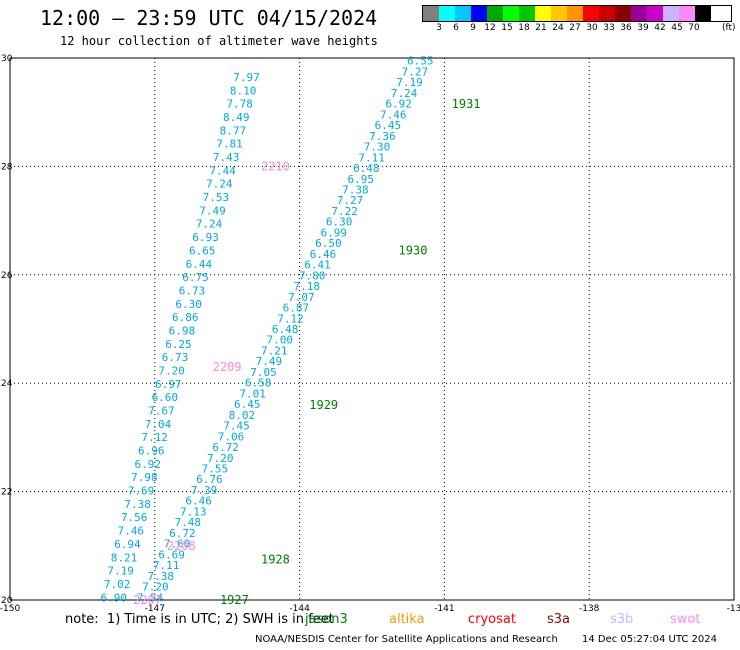  What do you see at coordinates (242, 415) in the screenshot?
I see `wave-height-value: 8.02` at bounding box center [242, 415].